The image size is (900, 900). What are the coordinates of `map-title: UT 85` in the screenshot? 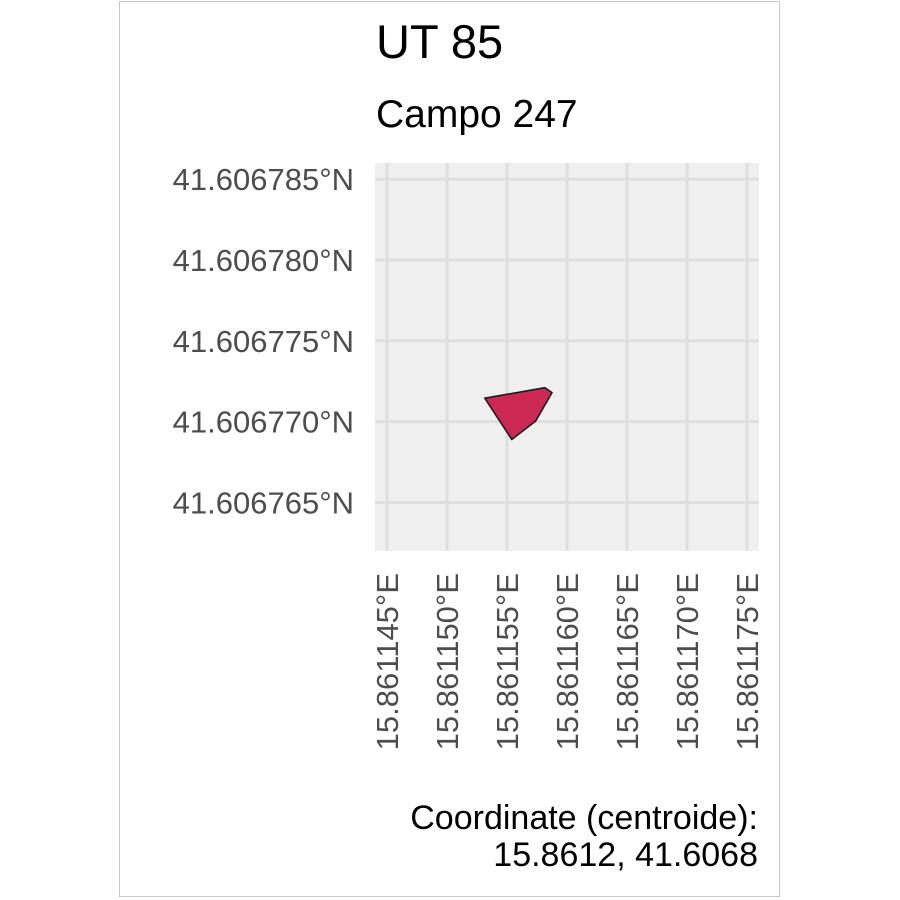 It's located at (440, 41).